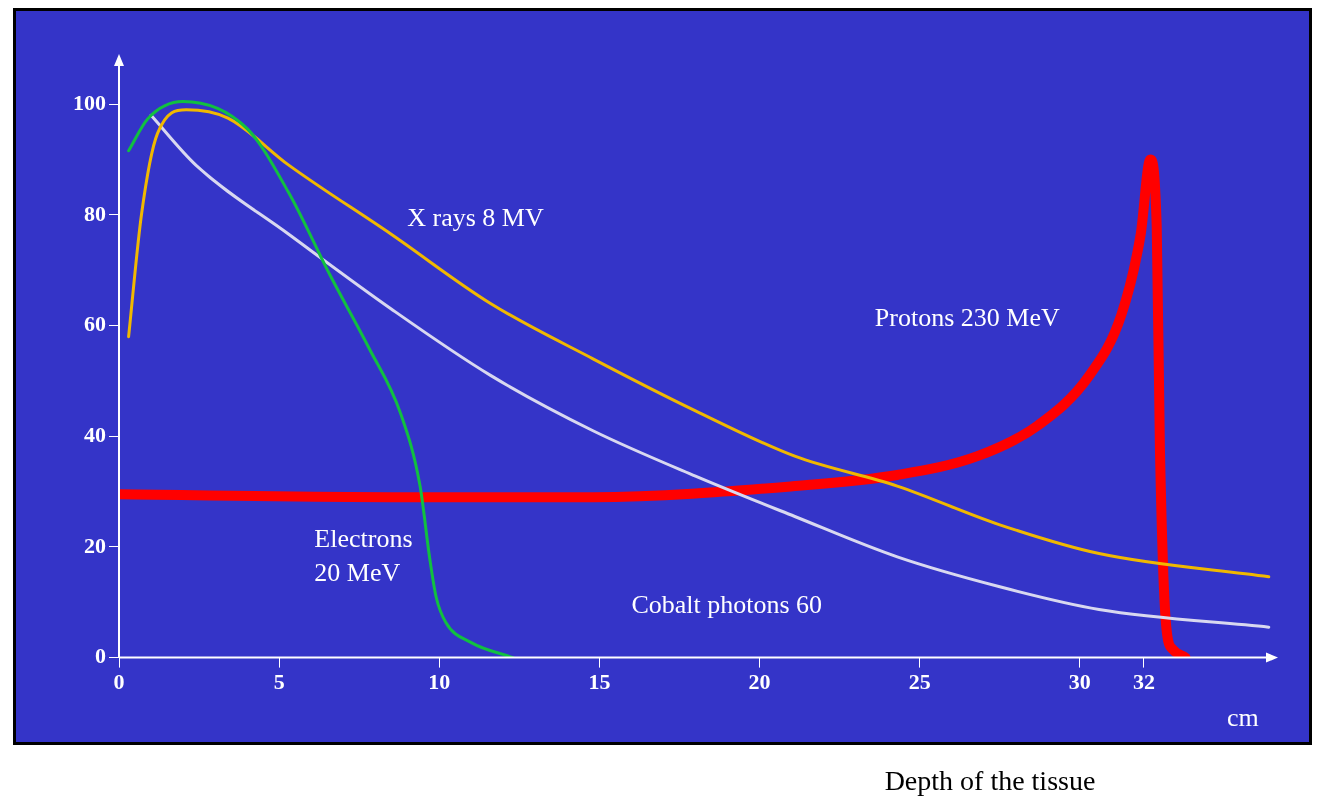  I want to click on x-tick-label: 25, so click(919, 682).